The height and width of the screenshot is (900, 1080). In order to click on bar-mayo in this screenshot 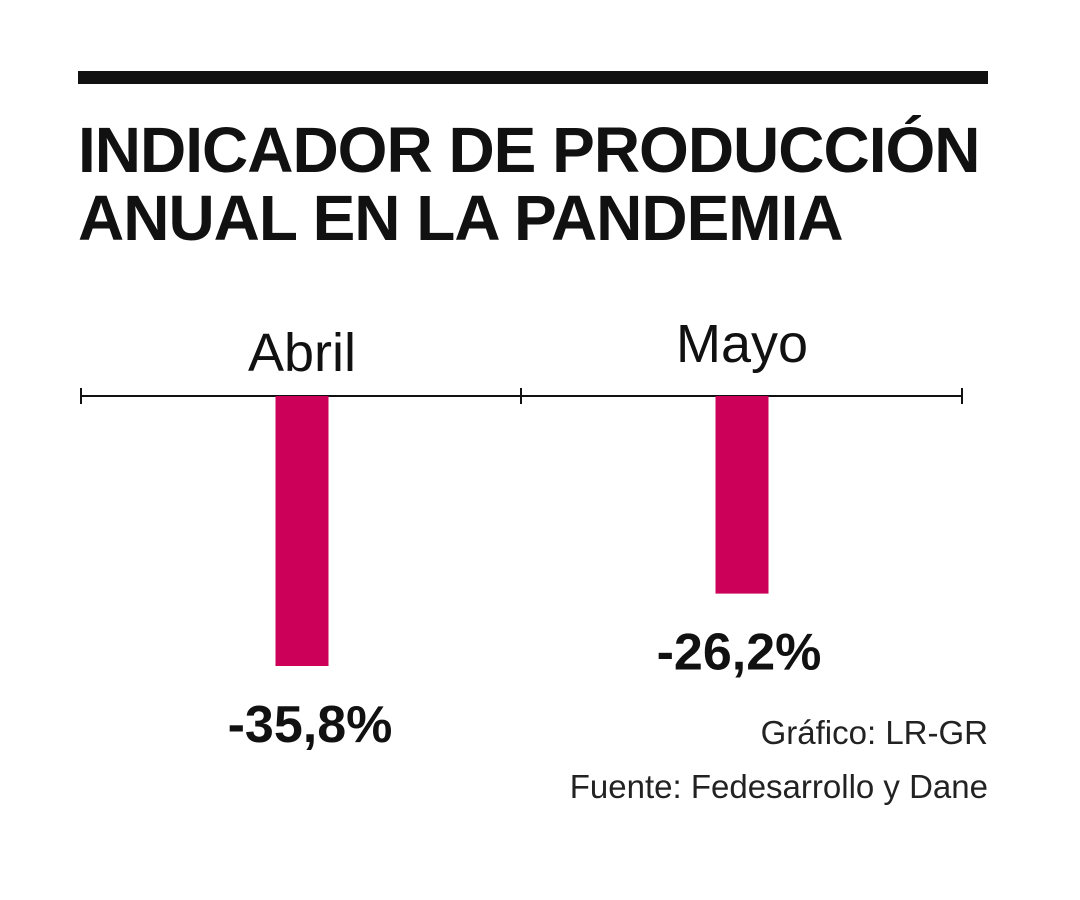, I will do `click(742, 495)`.